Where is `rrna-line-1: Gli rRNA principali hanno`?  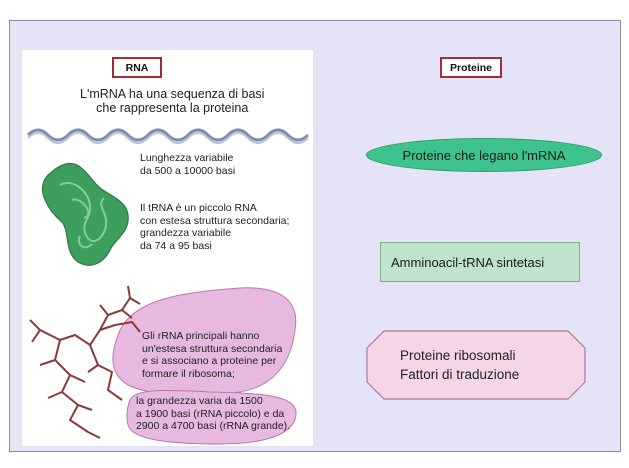 rrna-line-1: Gli rRNA principali hanno is located at coordinates (201, 336).